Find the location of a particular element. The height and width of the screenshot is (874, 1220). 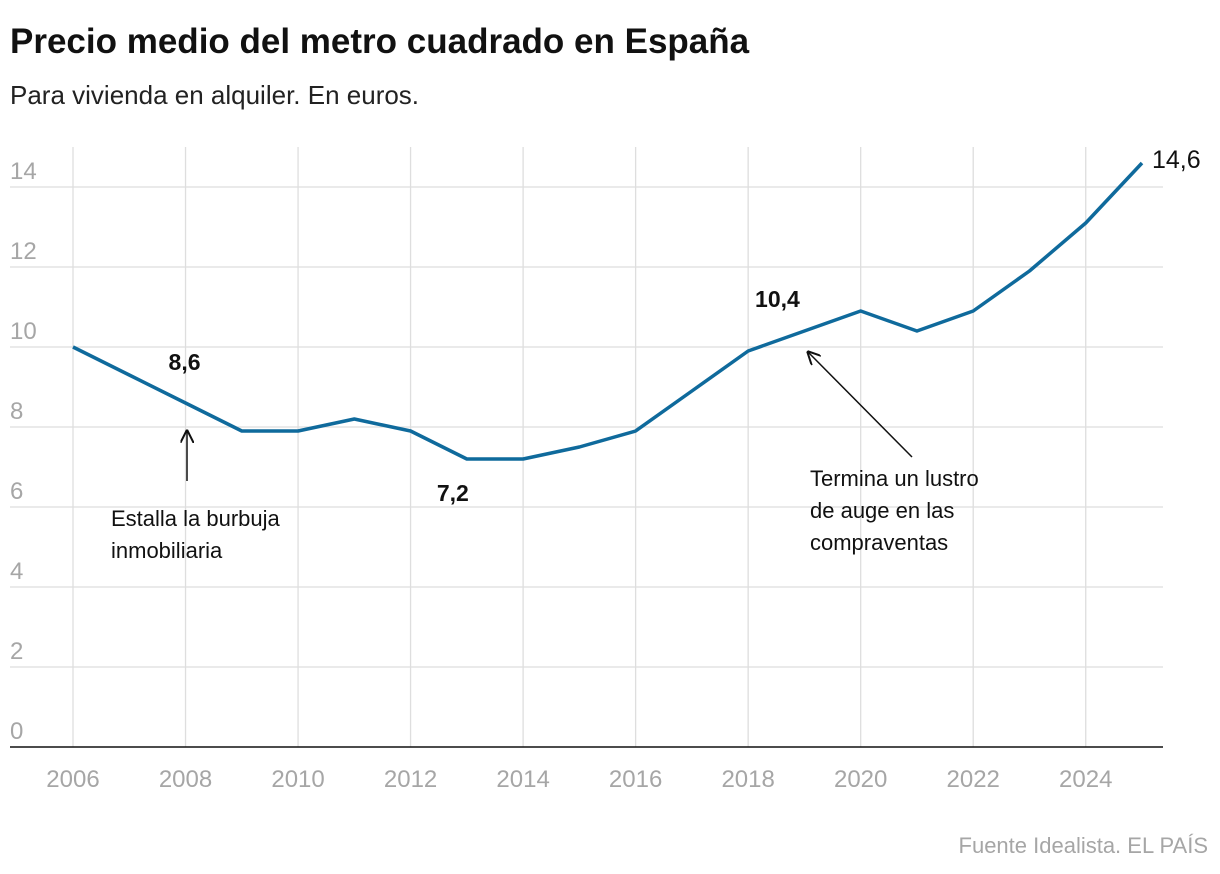

y-tick-label: 8 is located at coordinates (16, 411).